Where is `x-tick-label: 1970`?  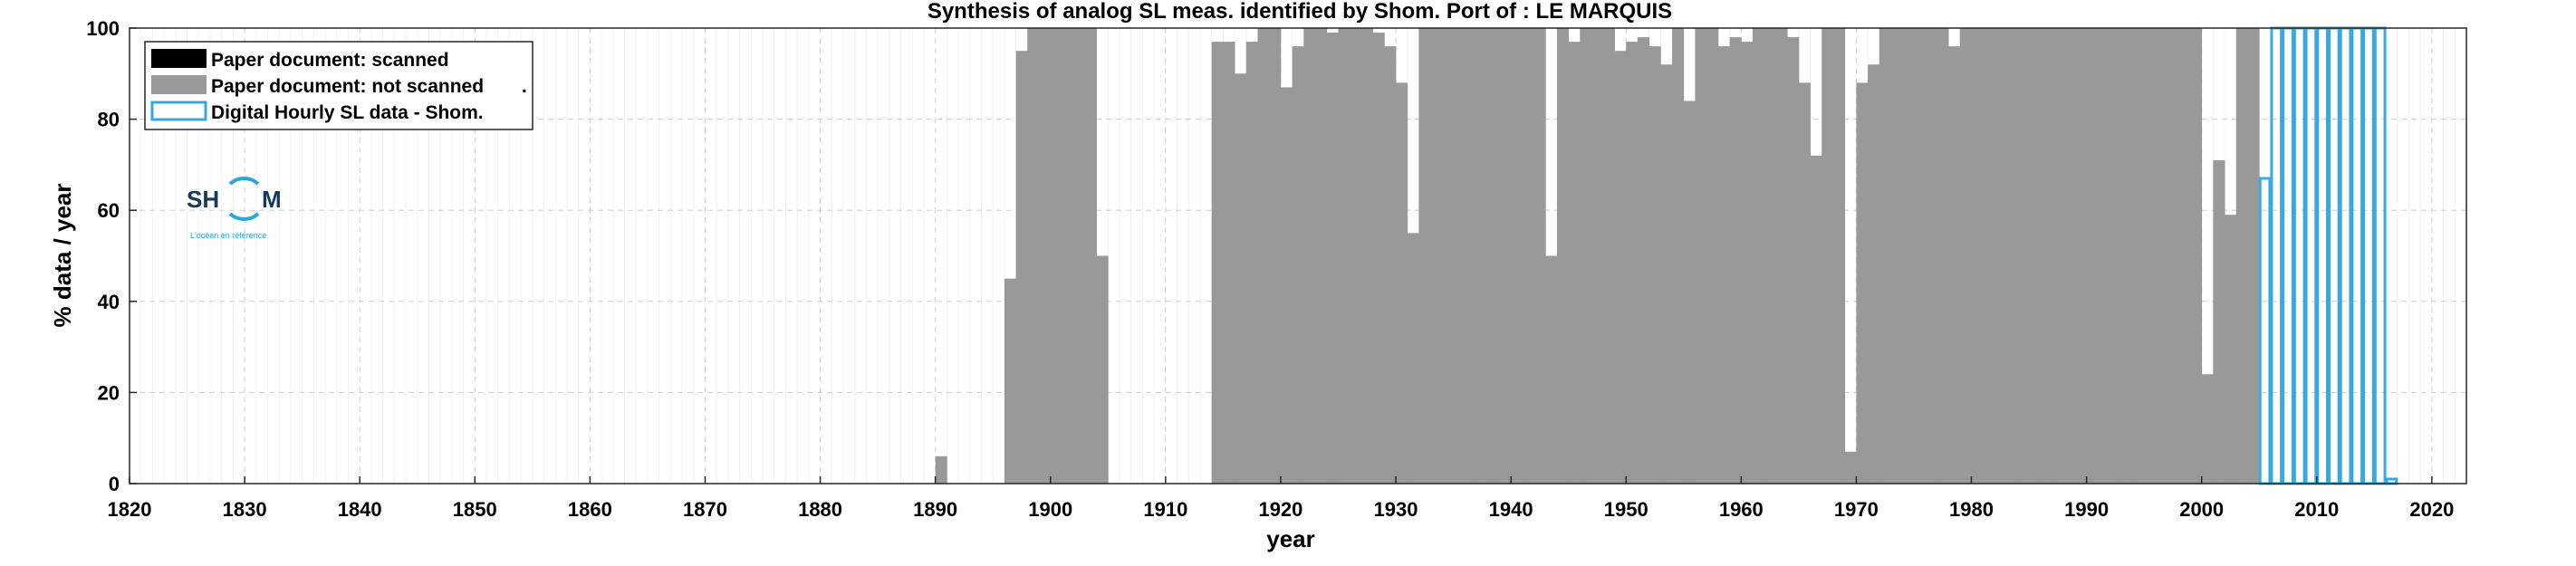
x-tick-label: 1970 is located at coordinates (1856, 509).